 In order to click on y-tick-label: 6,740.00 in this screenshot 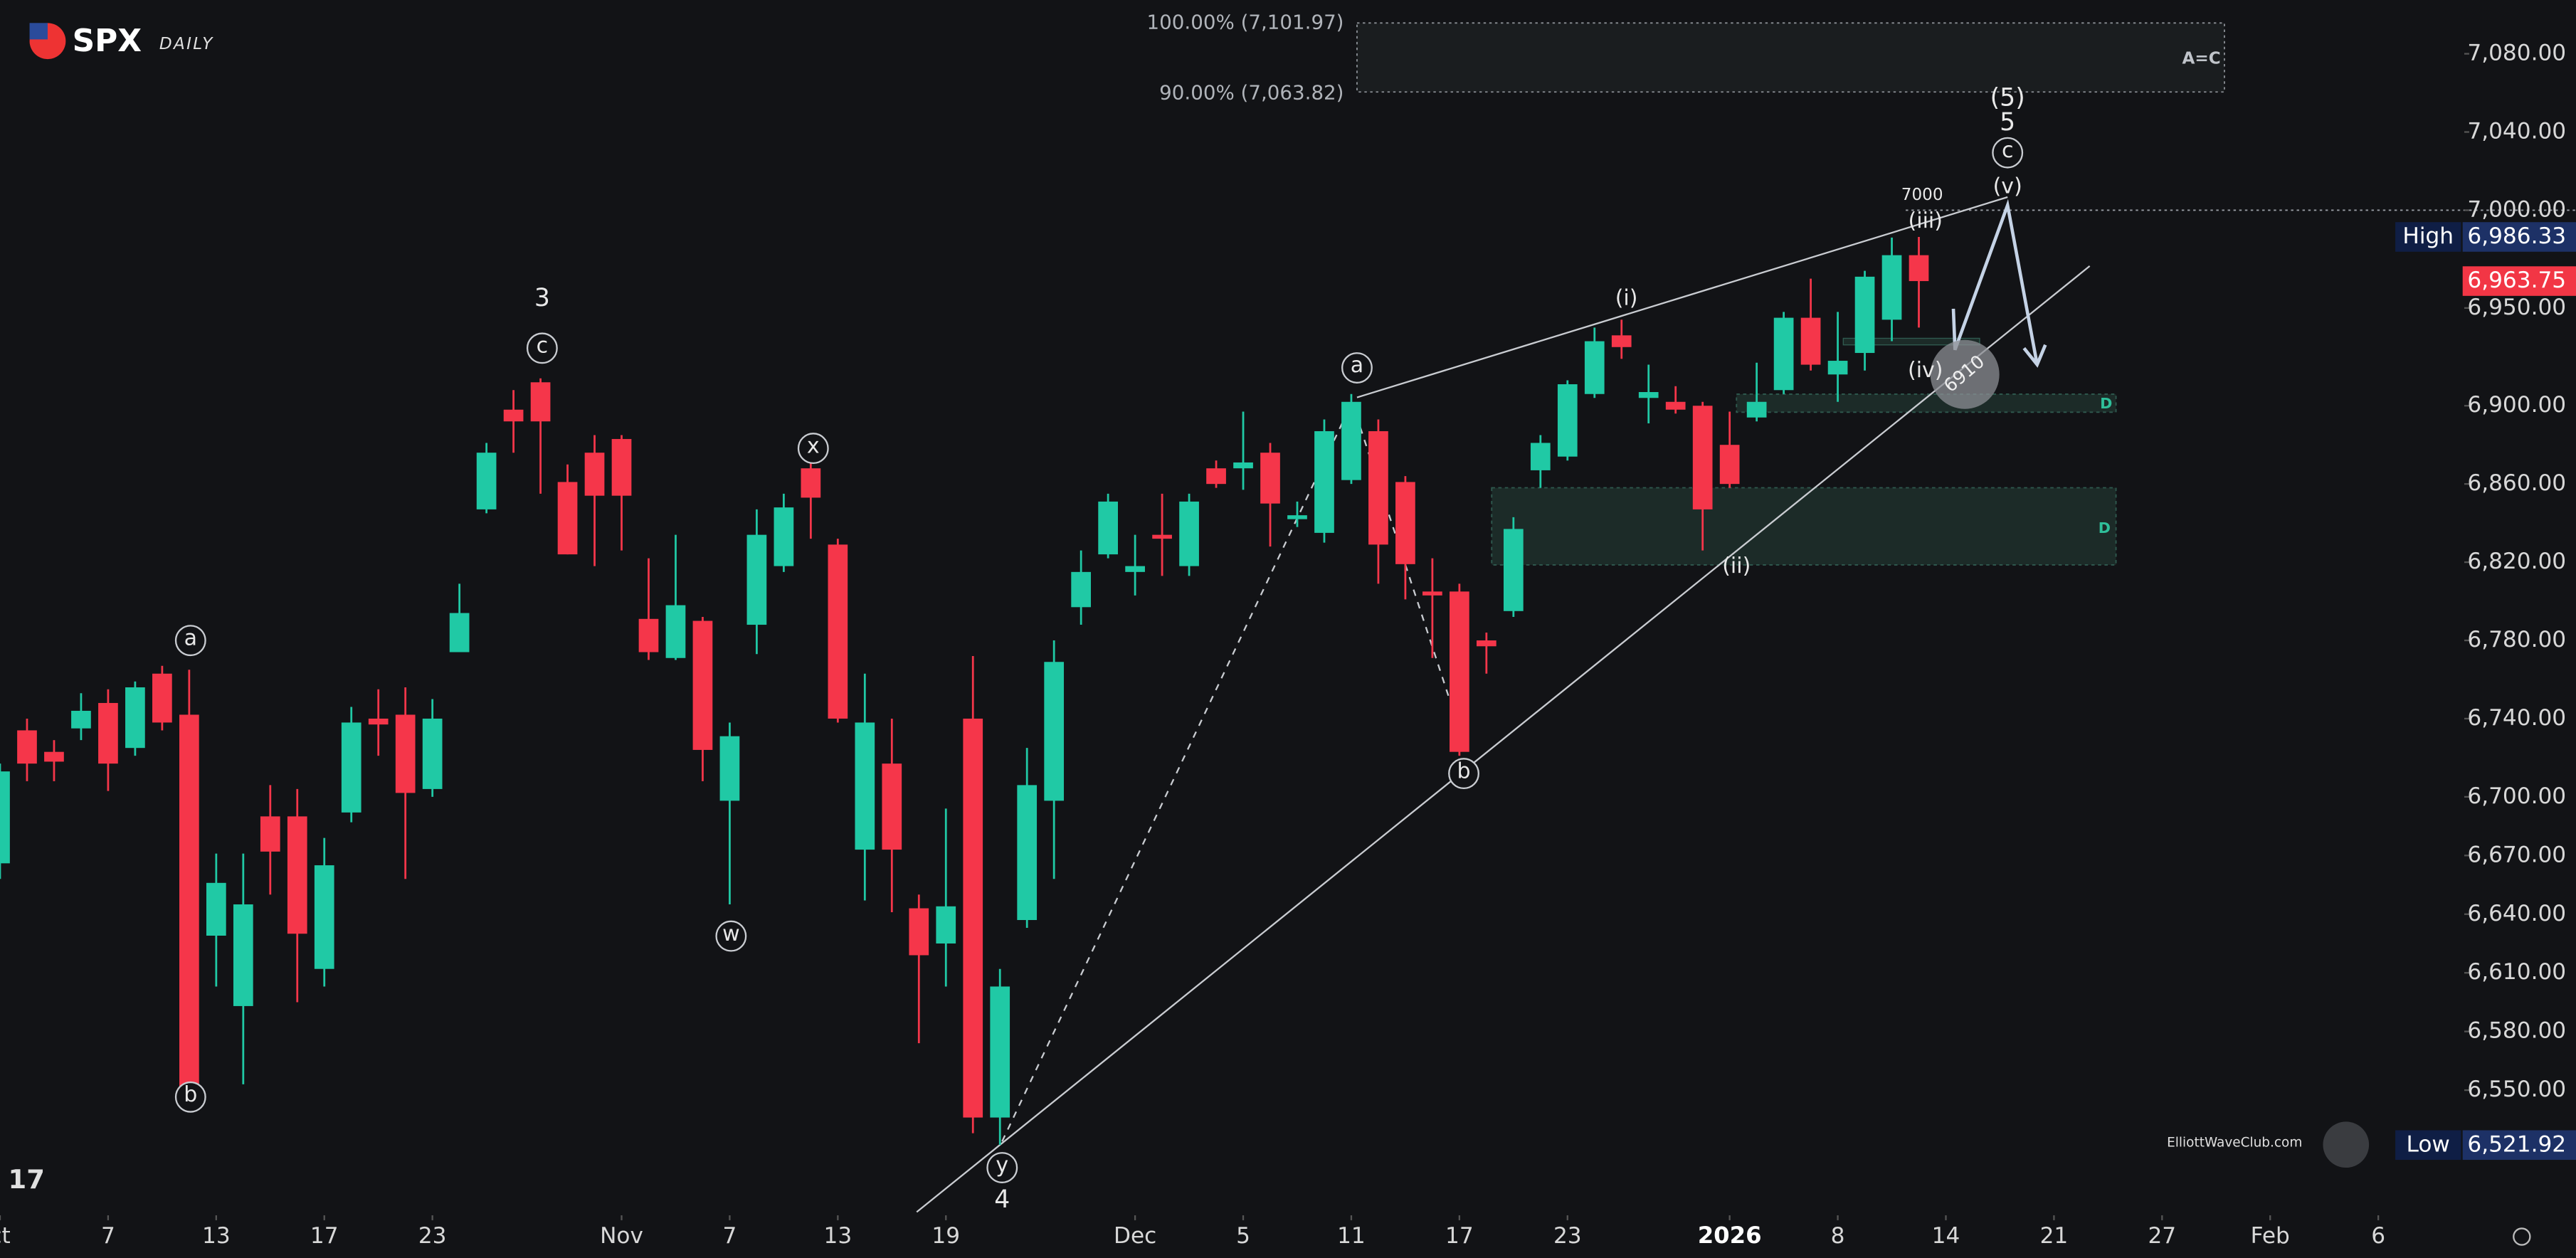, I will do `click(2517, 718)`.